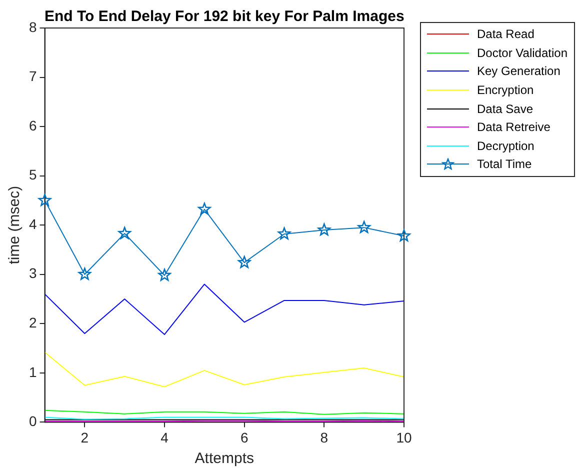  I want to click on legend-label: Data Save, so click(505, 109).